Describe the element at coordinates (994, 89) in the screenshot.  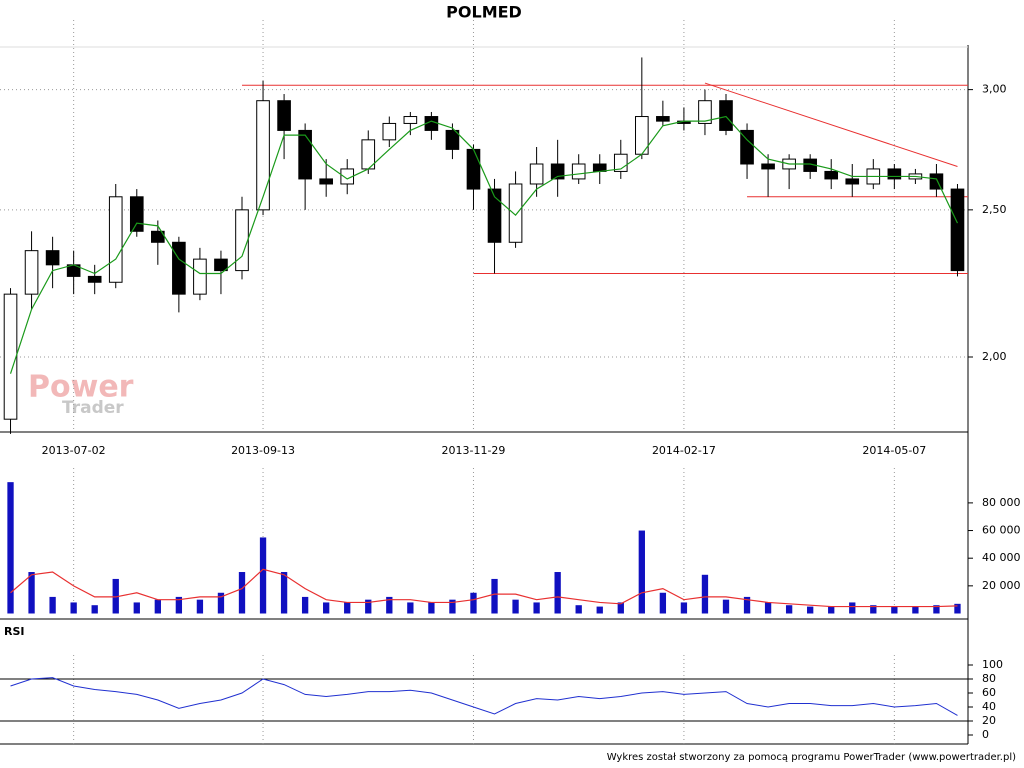
I see `y-tick-label: 3,00` at that location.